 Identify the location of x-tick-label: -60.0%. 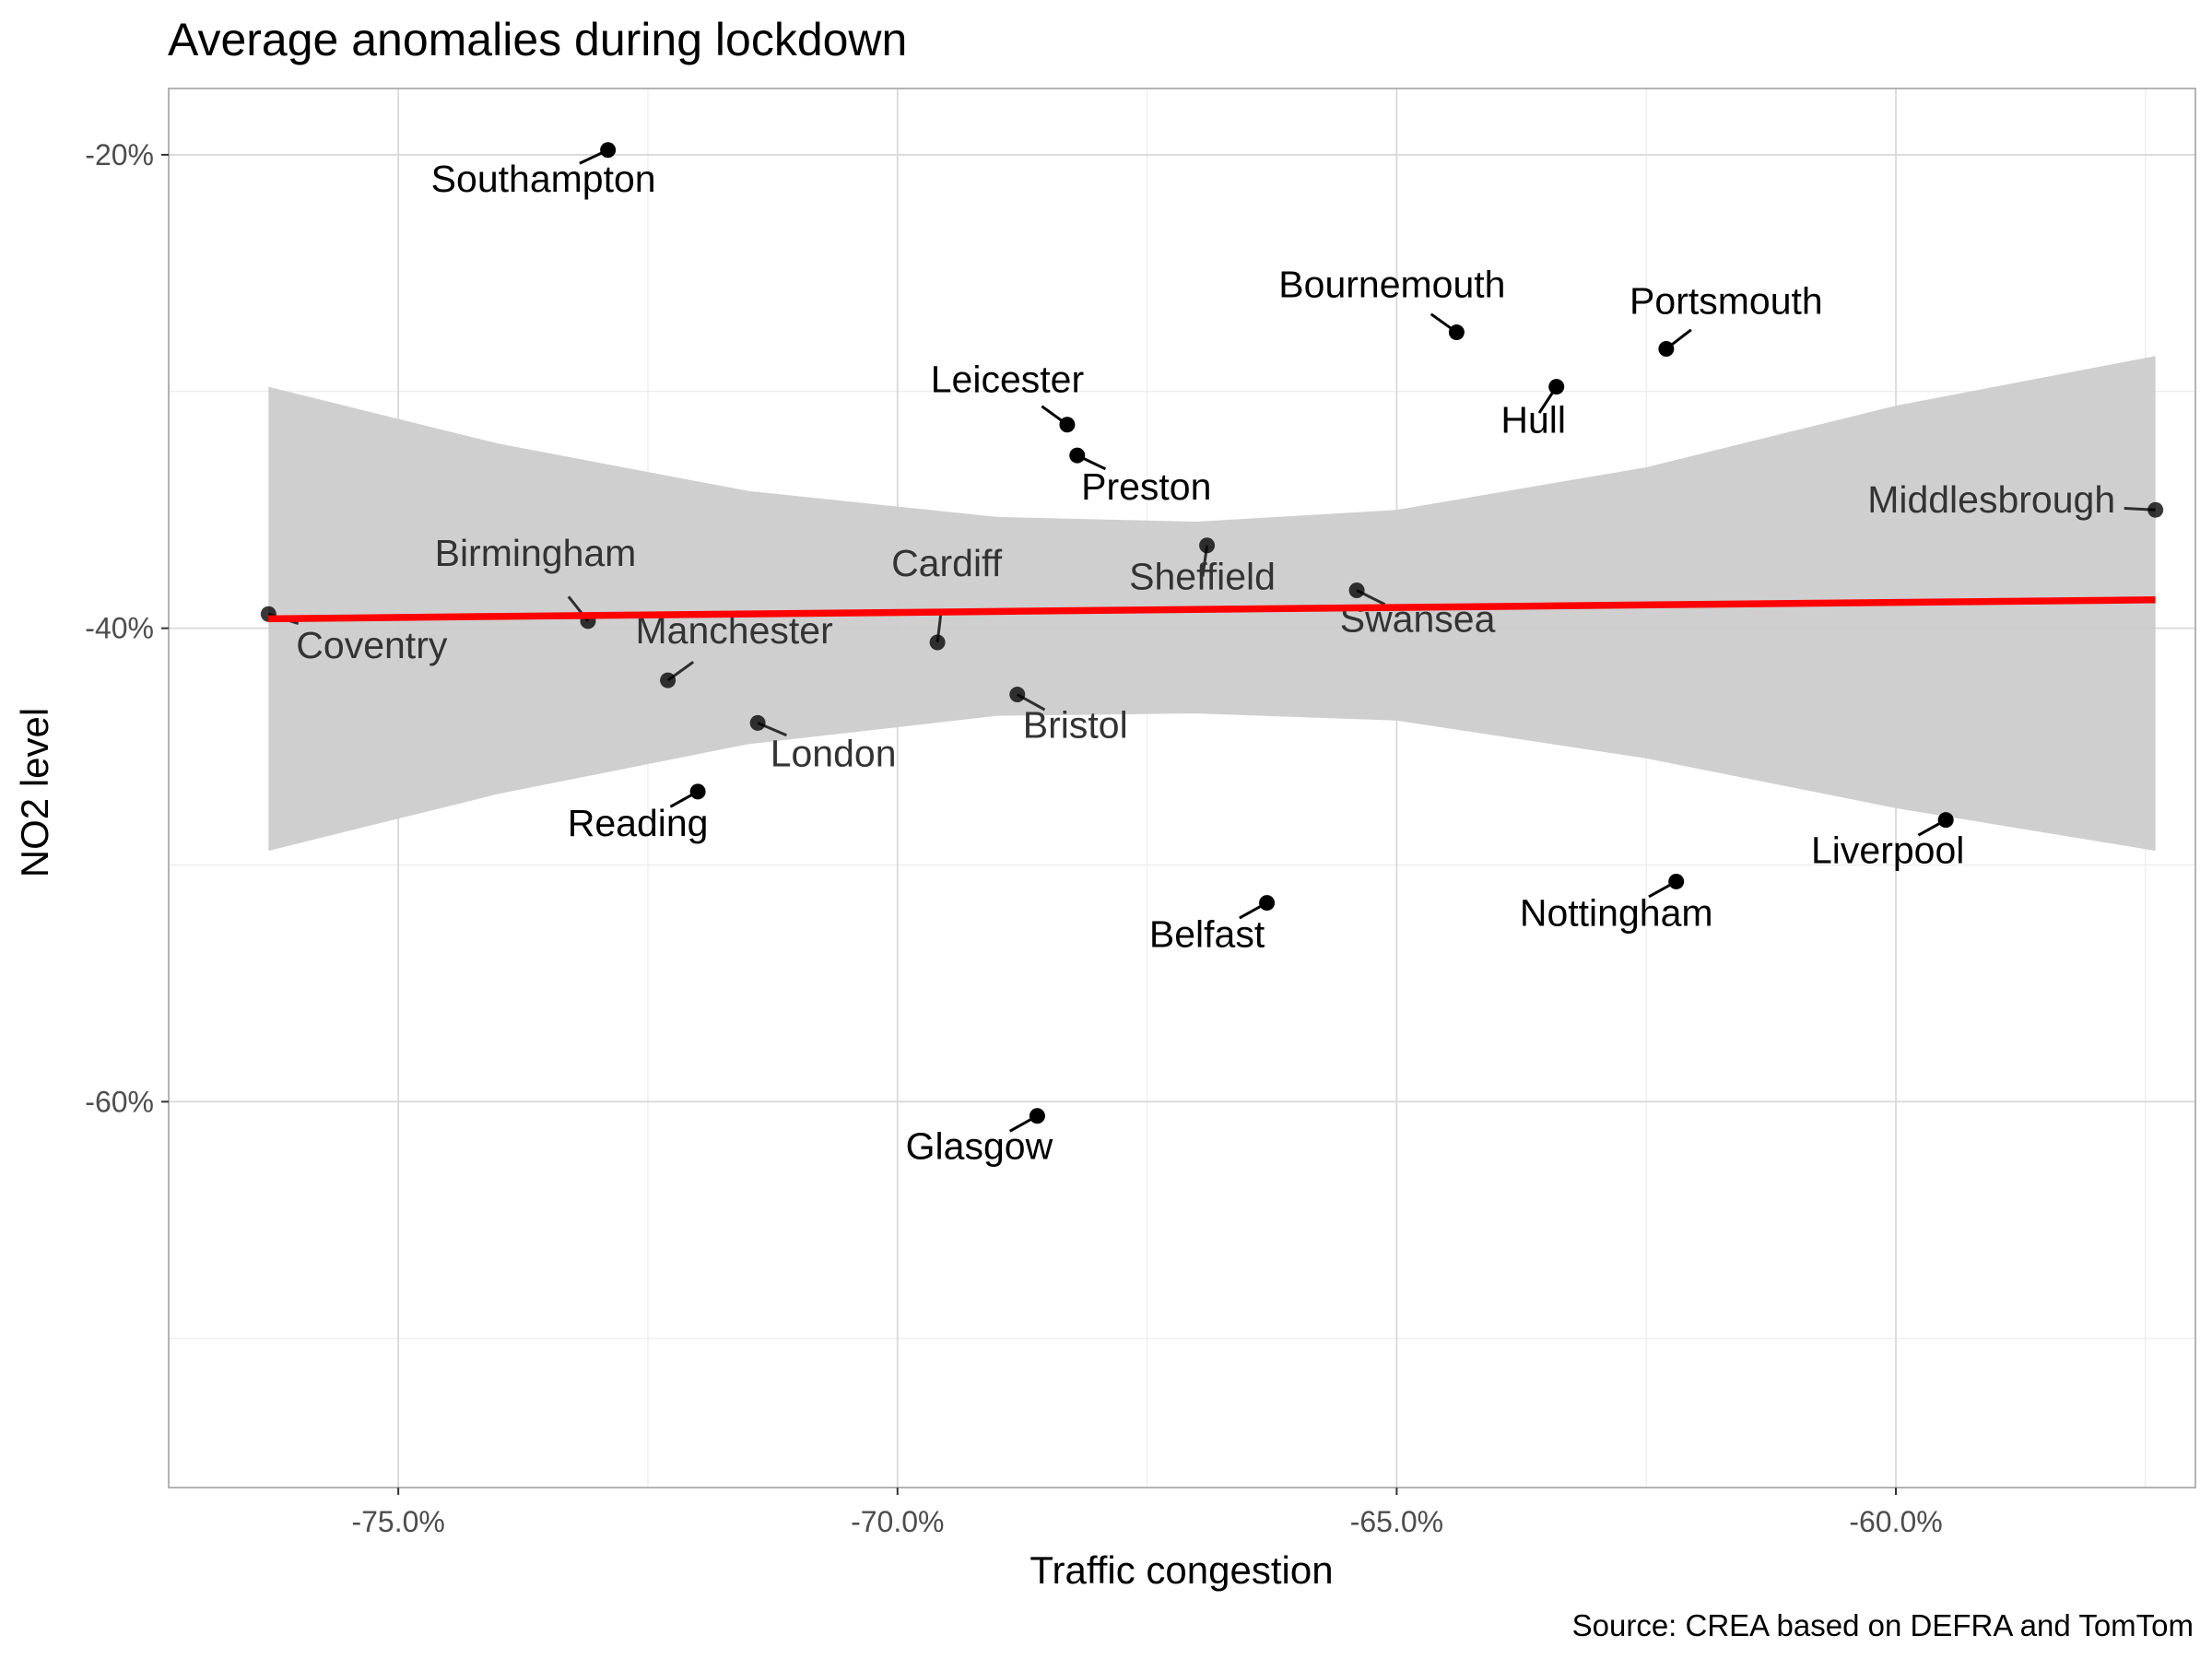
(1895, 1521).